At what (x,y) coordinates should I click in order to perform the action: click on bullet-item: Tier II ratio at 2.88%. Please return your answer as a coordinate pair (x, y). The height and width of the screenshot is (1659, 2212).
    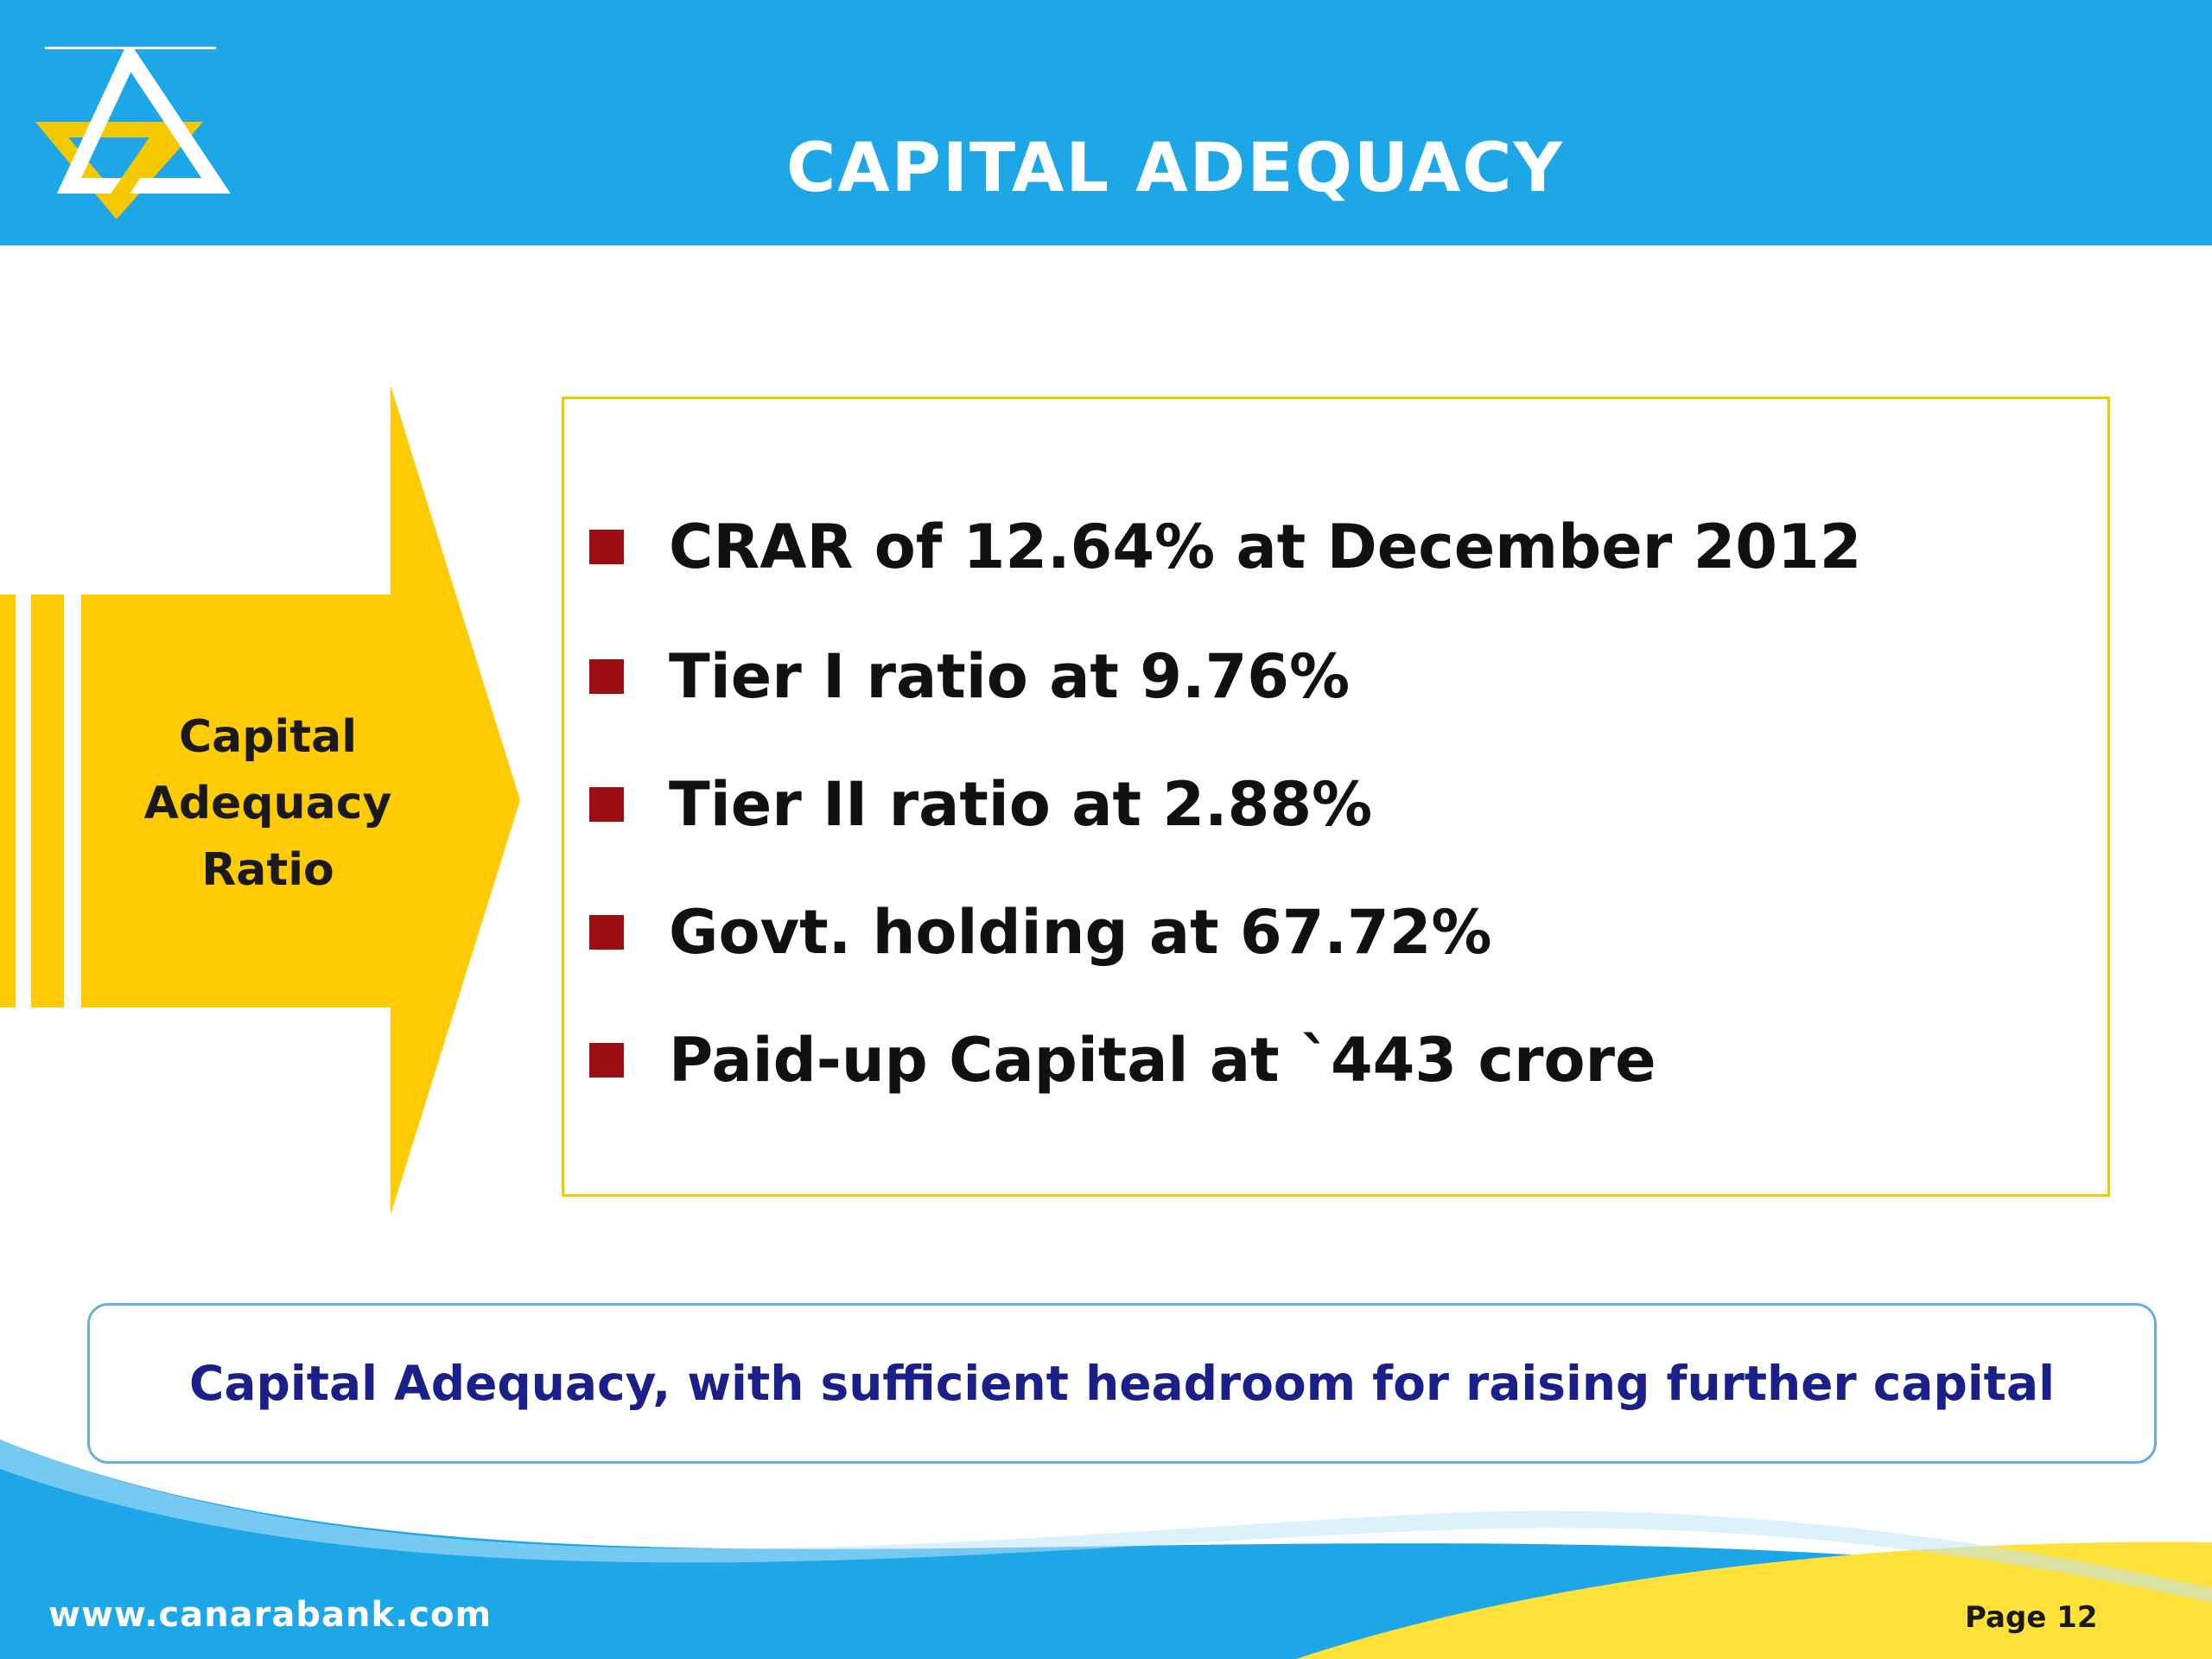
    Looking at the image, I should click on (980, 804).